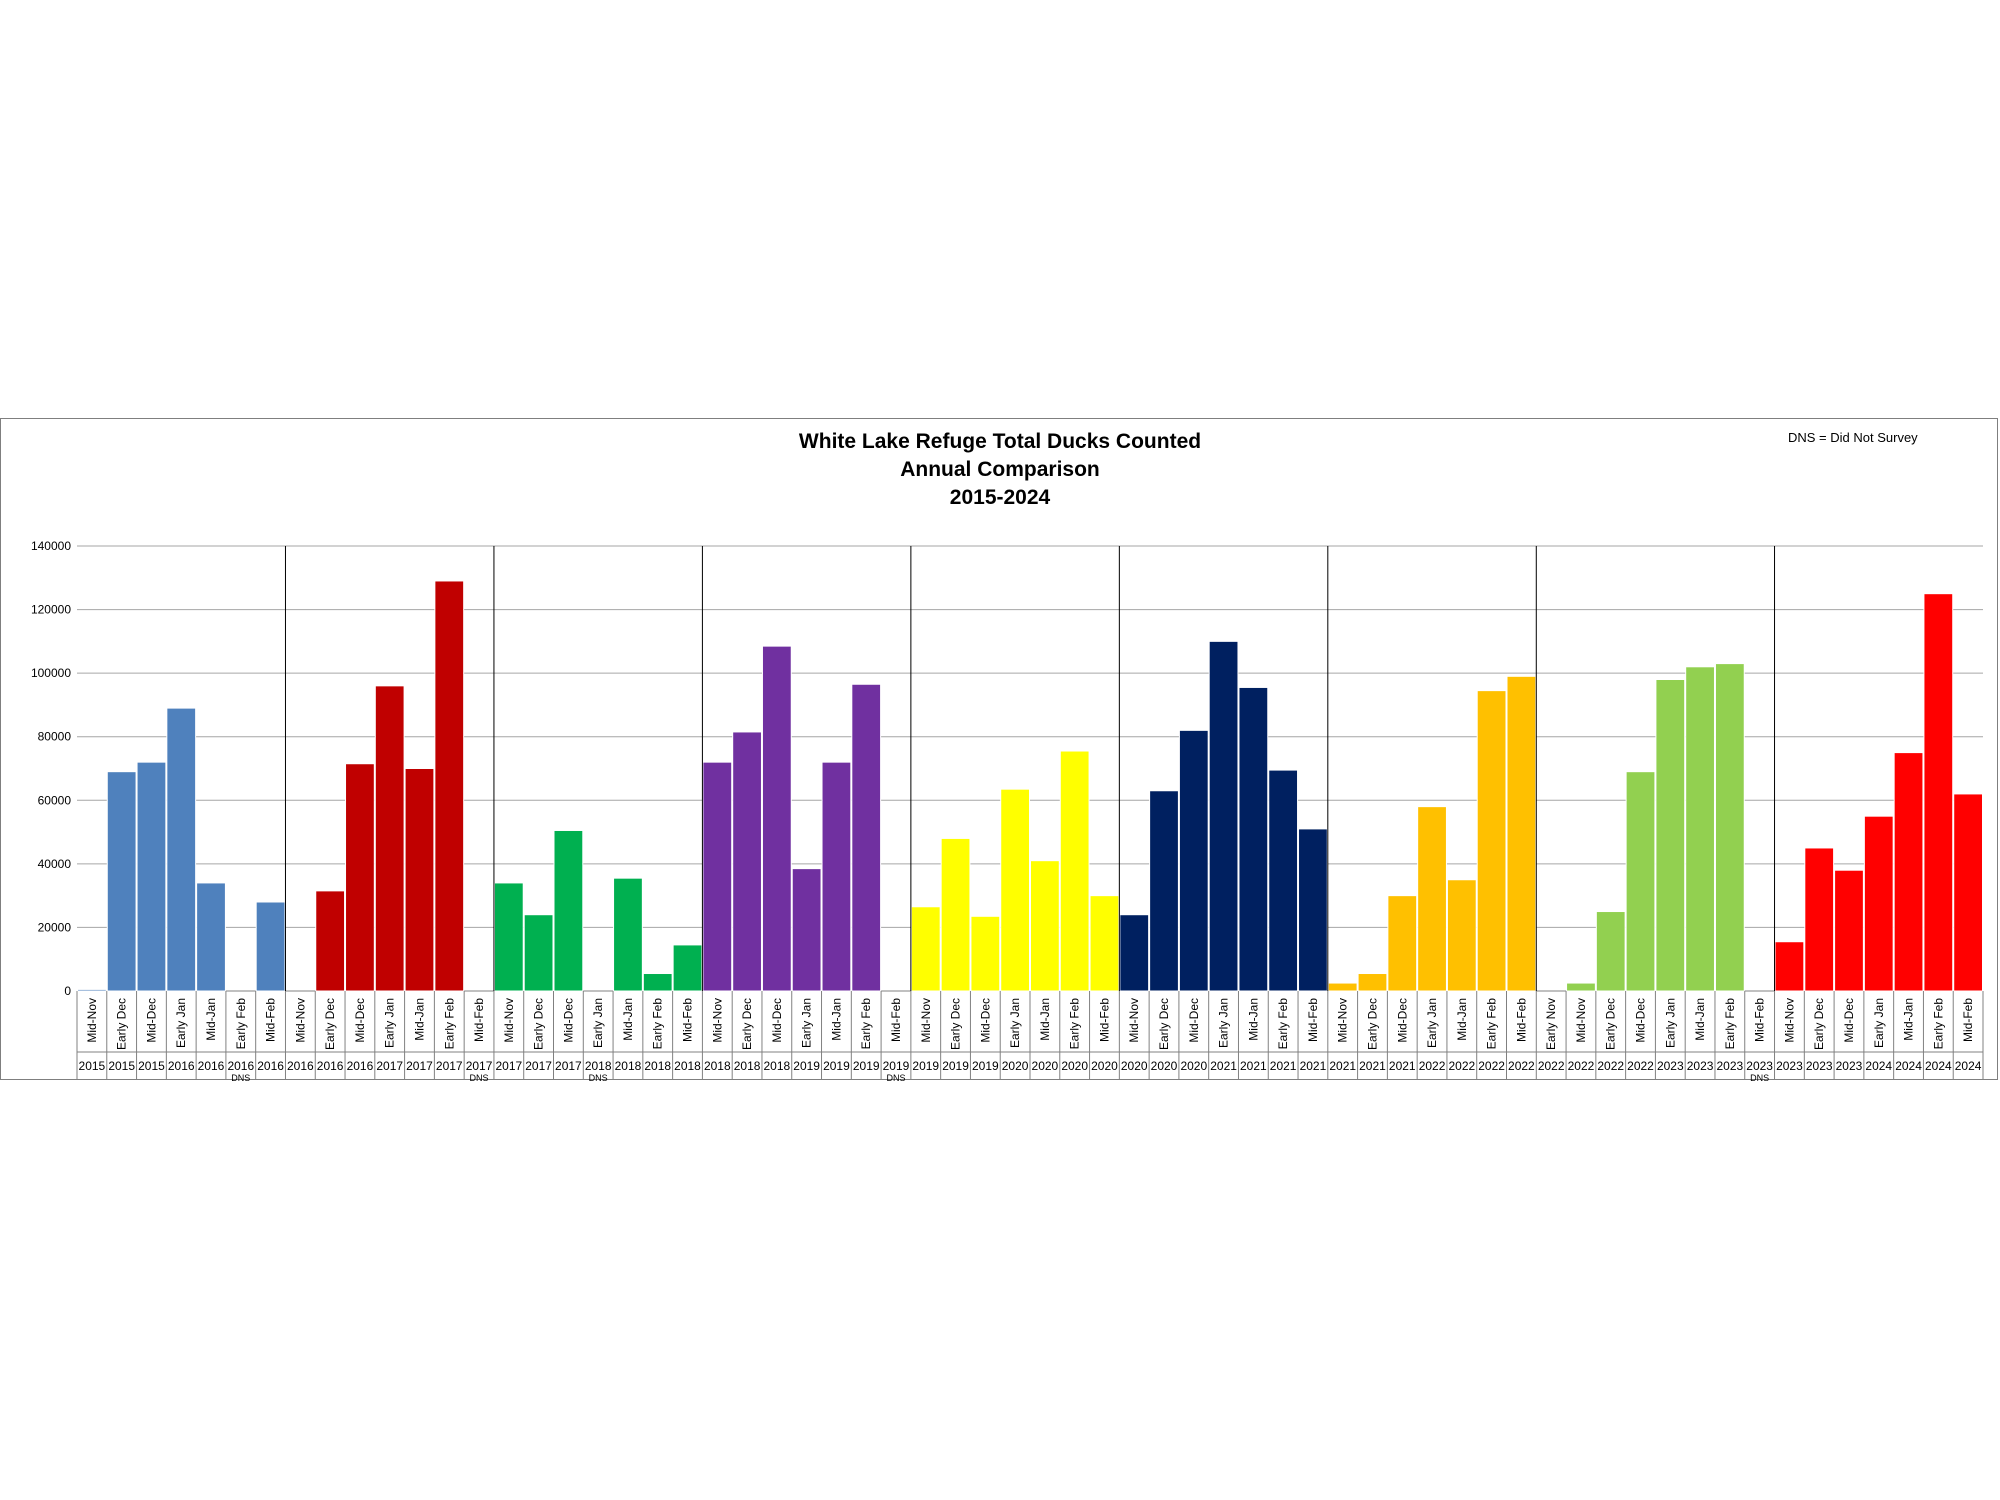  Describe the element at coordinates (51, 673) in the screenshot. I see `y-tick-label: 100000` at that location.